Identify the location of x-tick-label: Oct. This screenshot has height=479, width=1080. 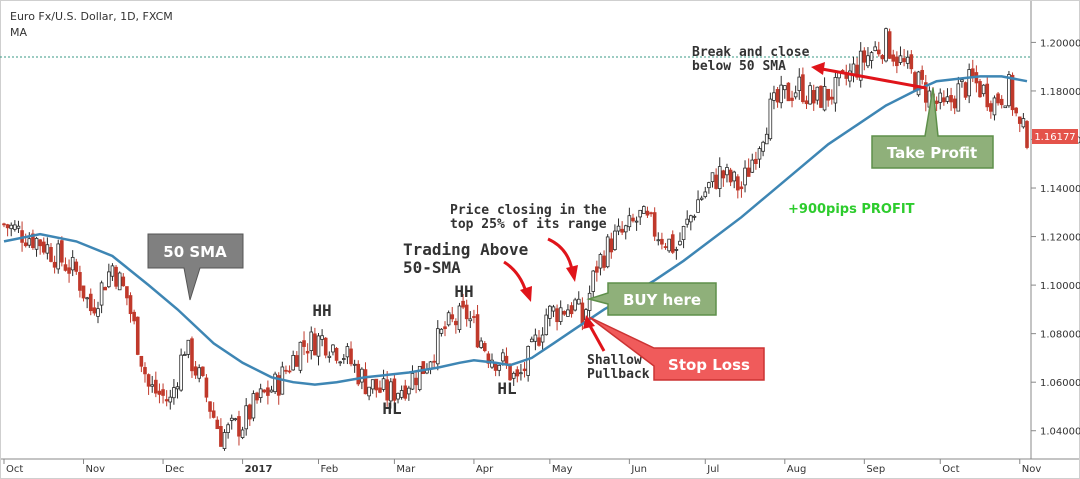
(14, 469).